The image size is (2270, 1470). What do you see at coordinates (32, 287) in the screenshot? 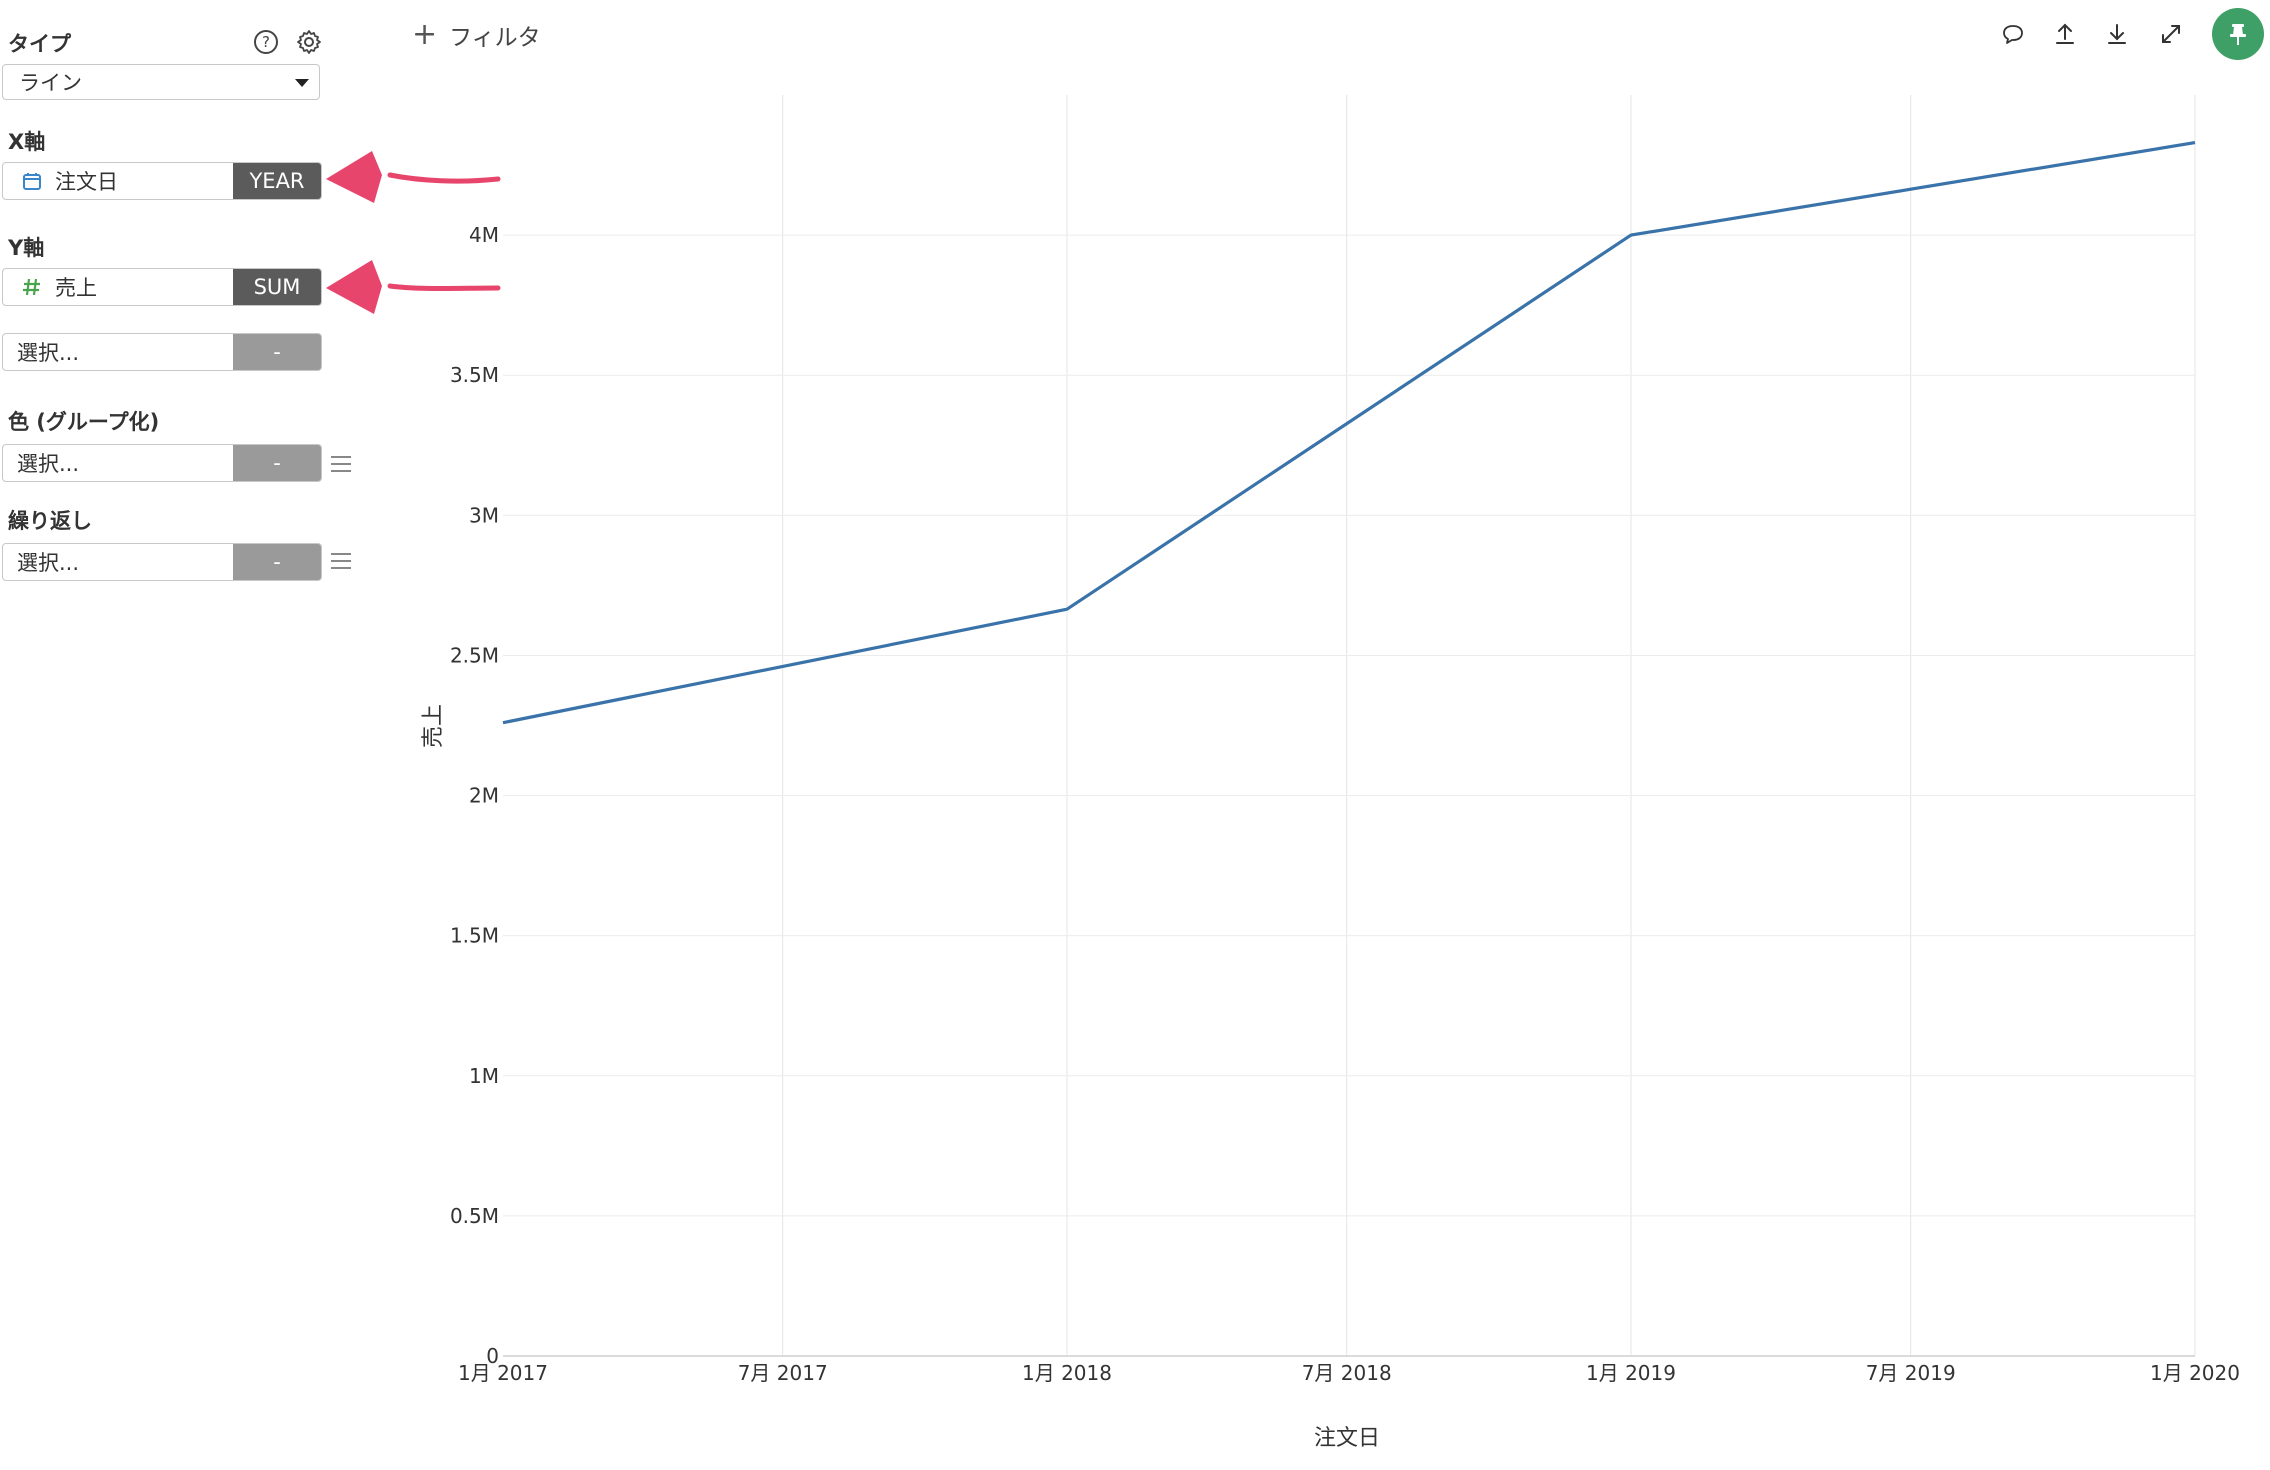
I see `number-hash-icon` at bounding box center [32, 287].